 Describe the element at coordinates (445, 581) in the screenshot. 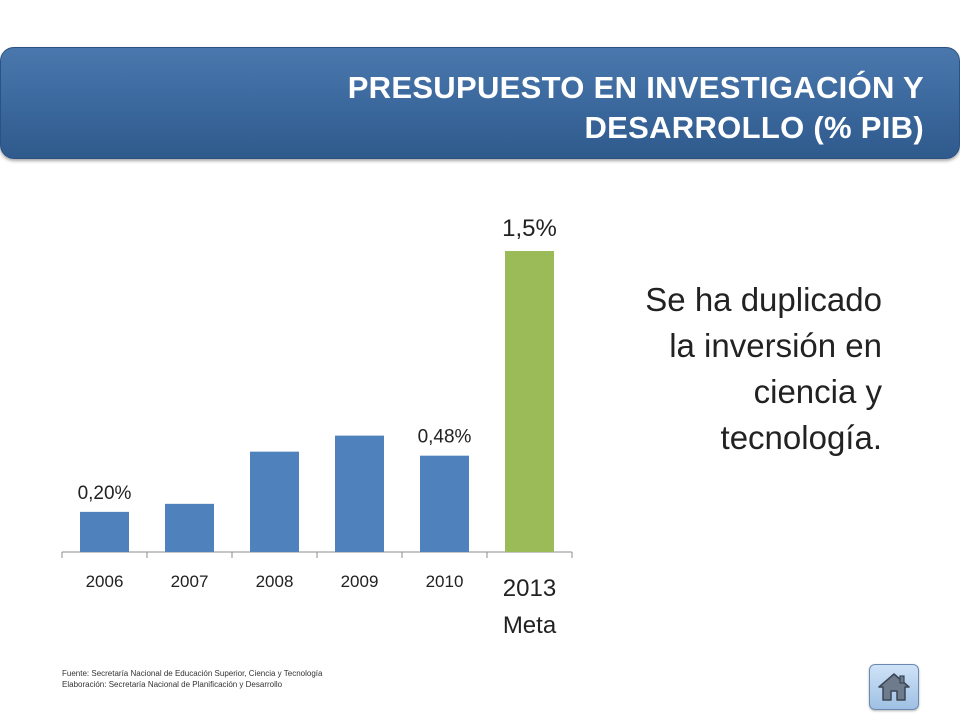

I see `x-tick-label: 2010` at that location.